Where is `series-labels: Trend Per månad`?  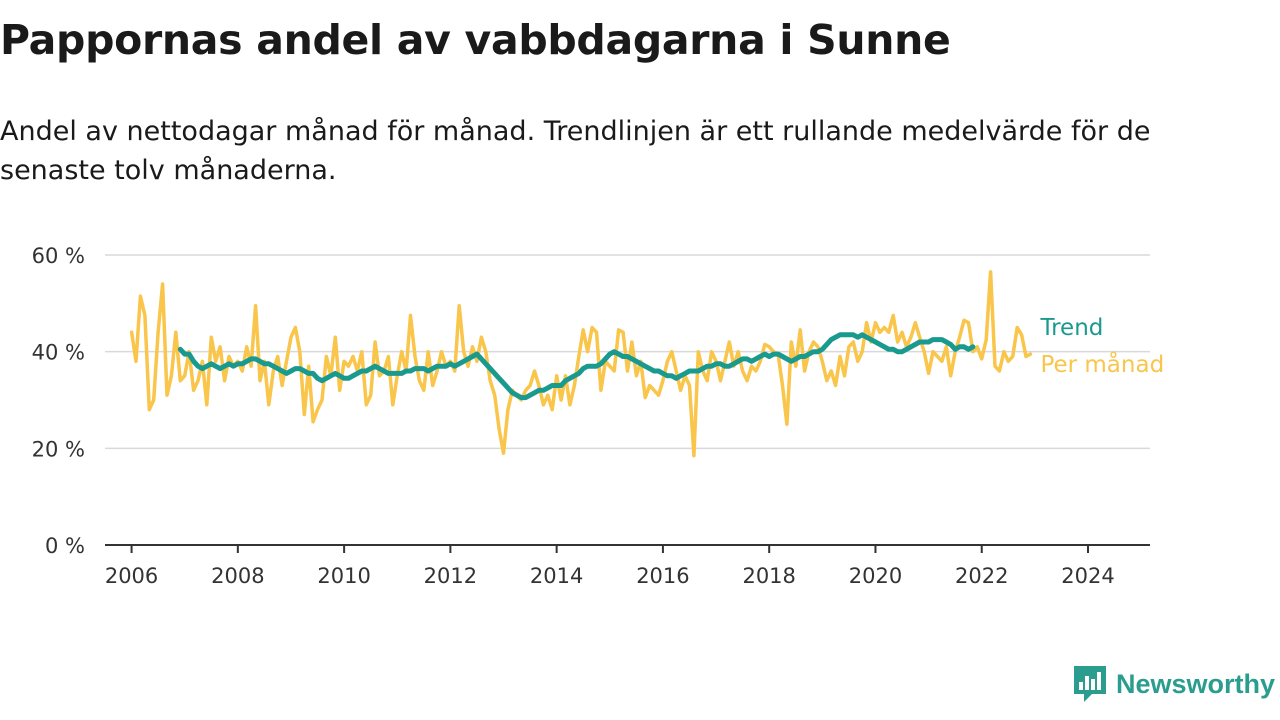 series-labels: Trend Per månad is located at coordinates (1101, 346).